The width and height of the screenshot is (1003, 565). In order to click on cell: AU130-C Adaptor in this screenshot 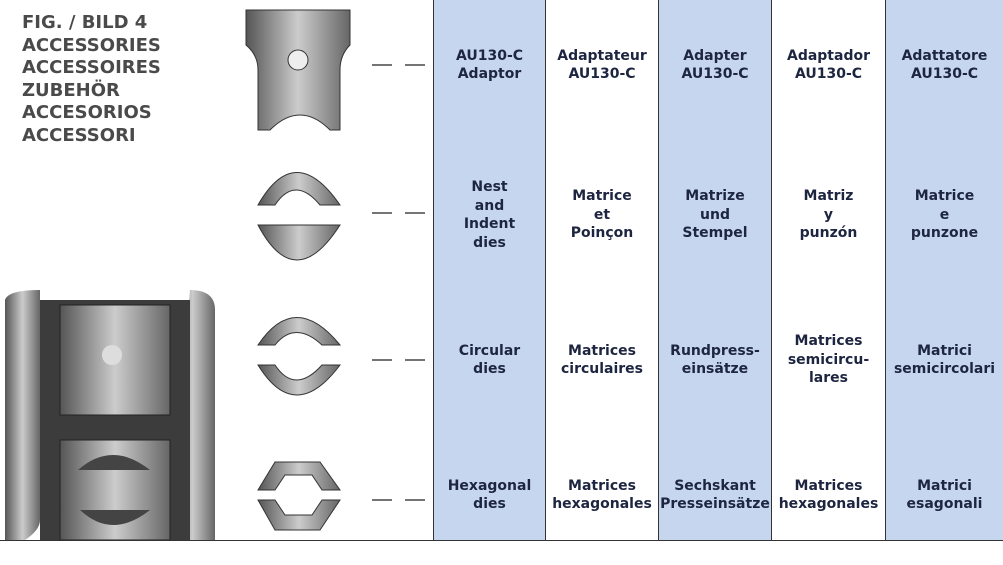, I will do `click(489, 65)`.